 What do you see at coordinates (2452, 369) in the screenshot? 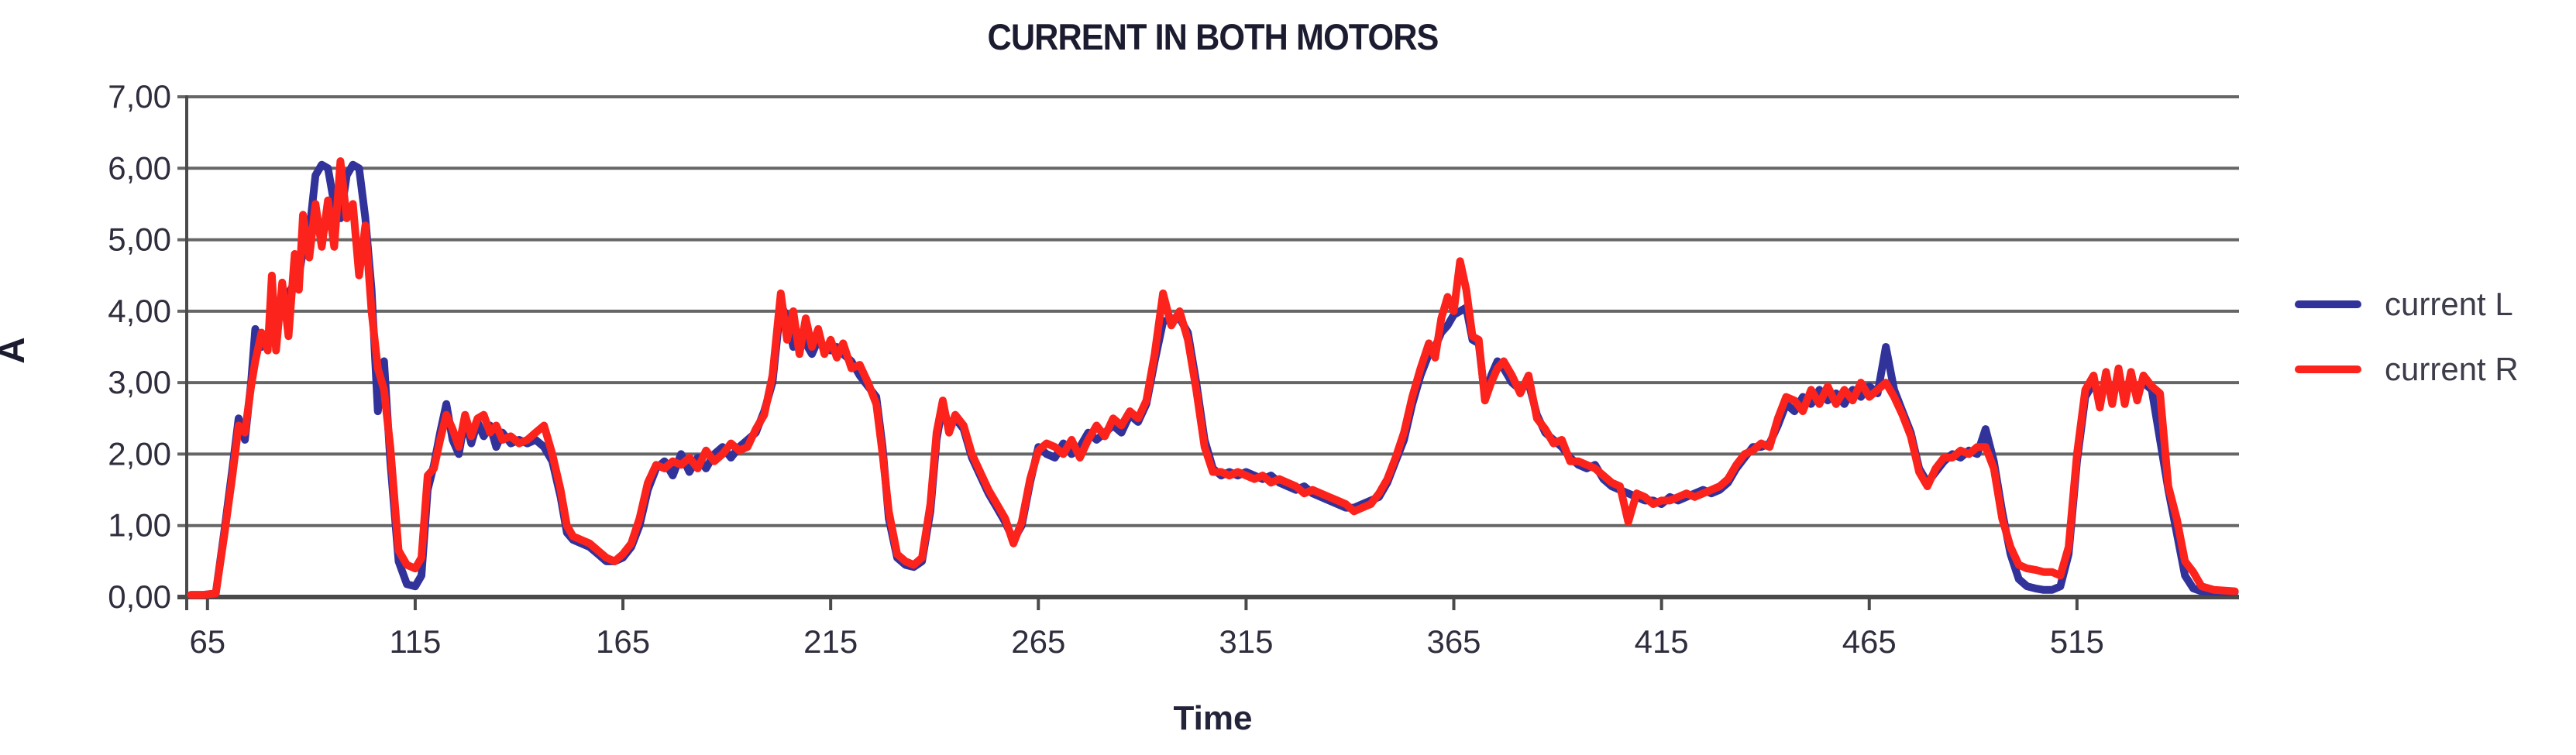
I see `legend-label: current R` at bounding box center [2452, 369].